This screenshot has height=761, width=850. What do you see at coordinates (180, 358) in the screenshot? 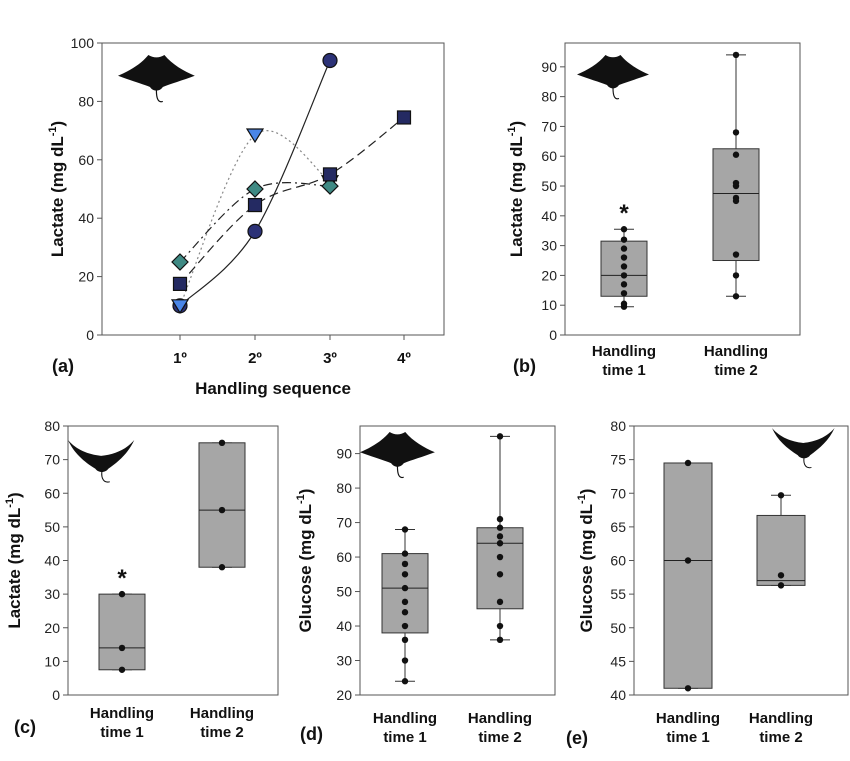
I see `x-tick-label: 1º` at bounding box center [180, 358].